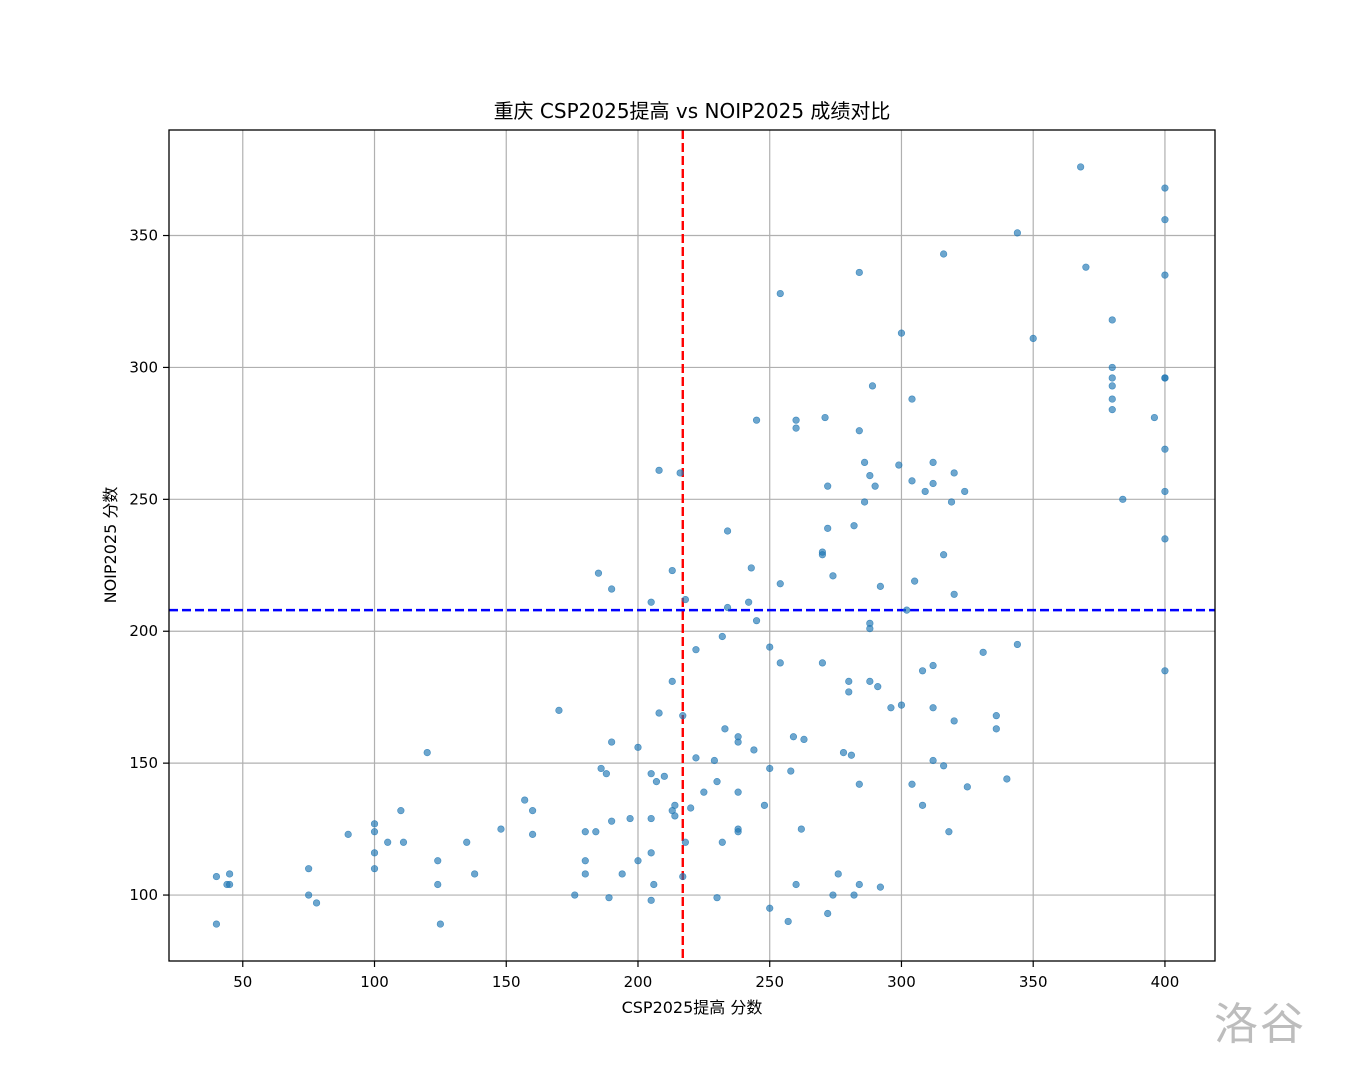  I want to click on chart-title: 重庆 CSP2025提高 vs NOIP2025 成绩对比, so click(692, 111).